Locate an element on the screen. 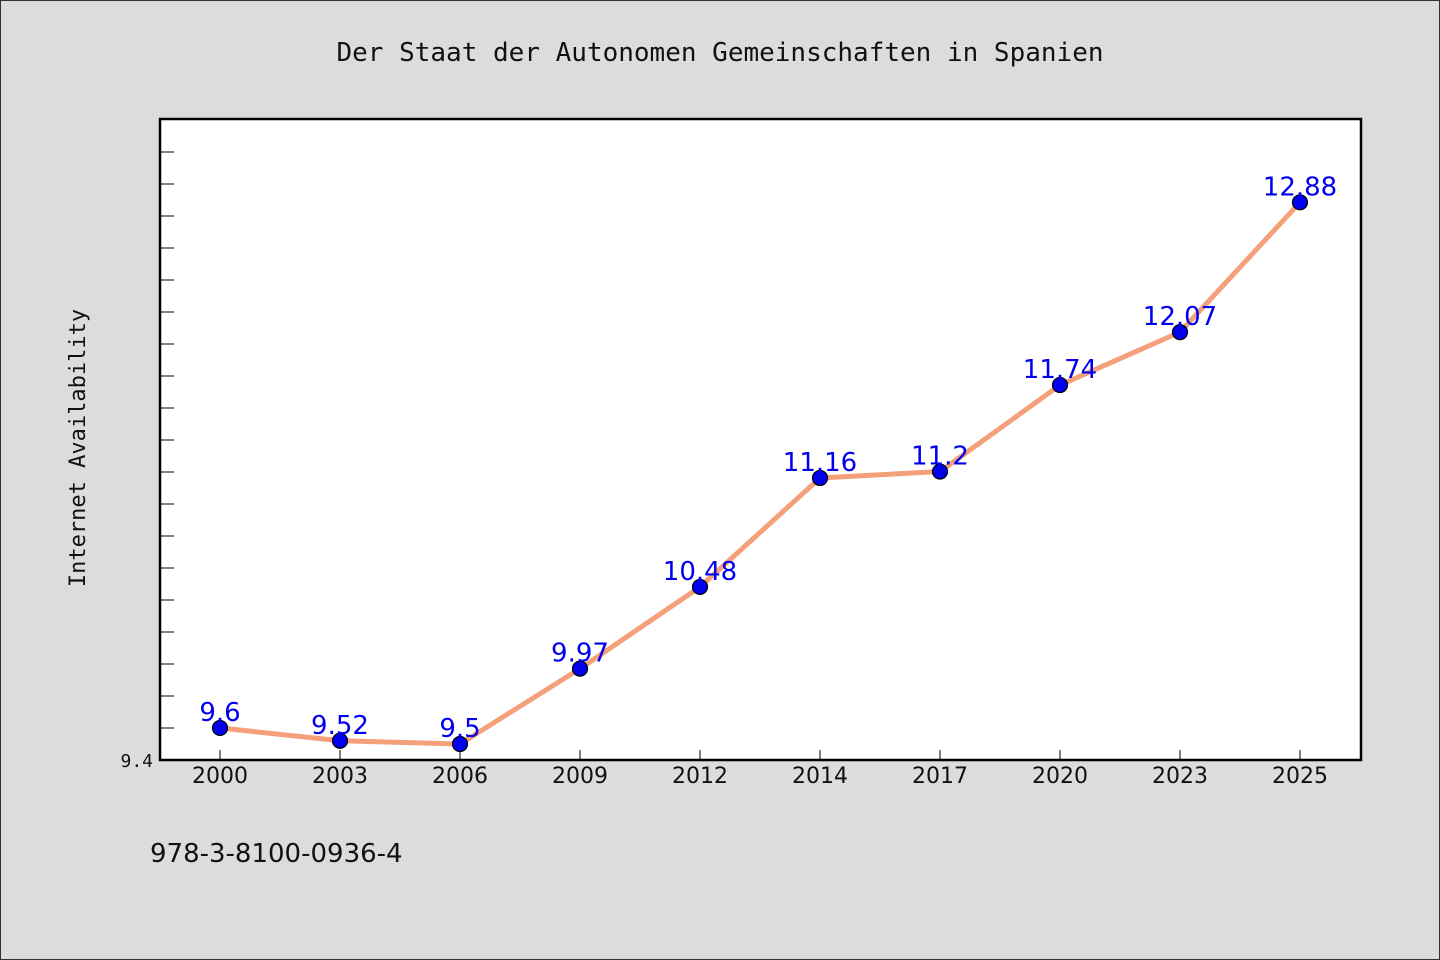 This screenshot has height=960, width=1440. x-tick-label: 2006 is located at coordinates (460, 776).